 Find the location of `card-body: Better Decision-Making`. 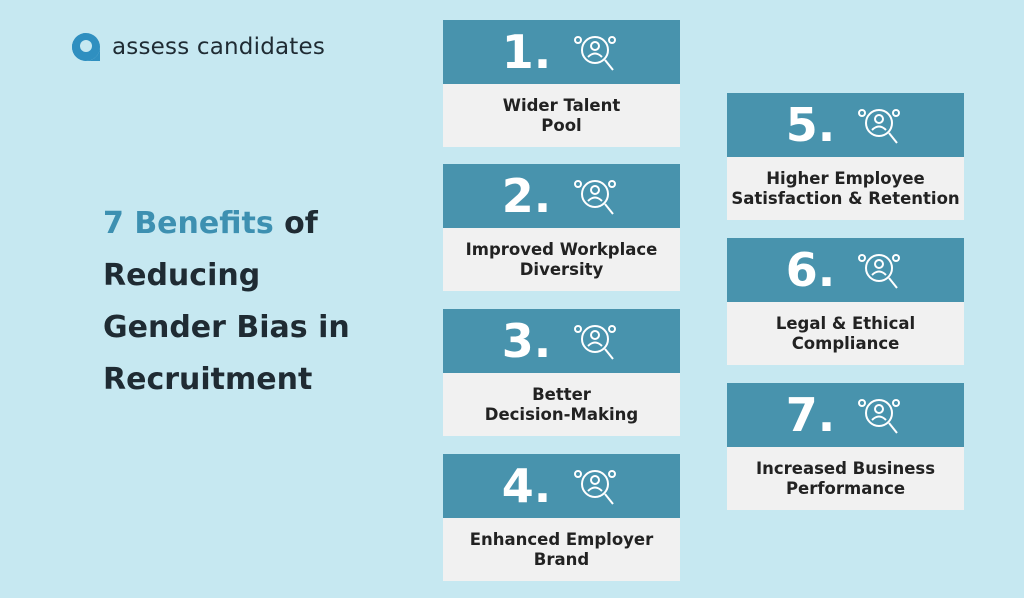

card-body: Better Decision-Making is located at coordinates (561, 404).